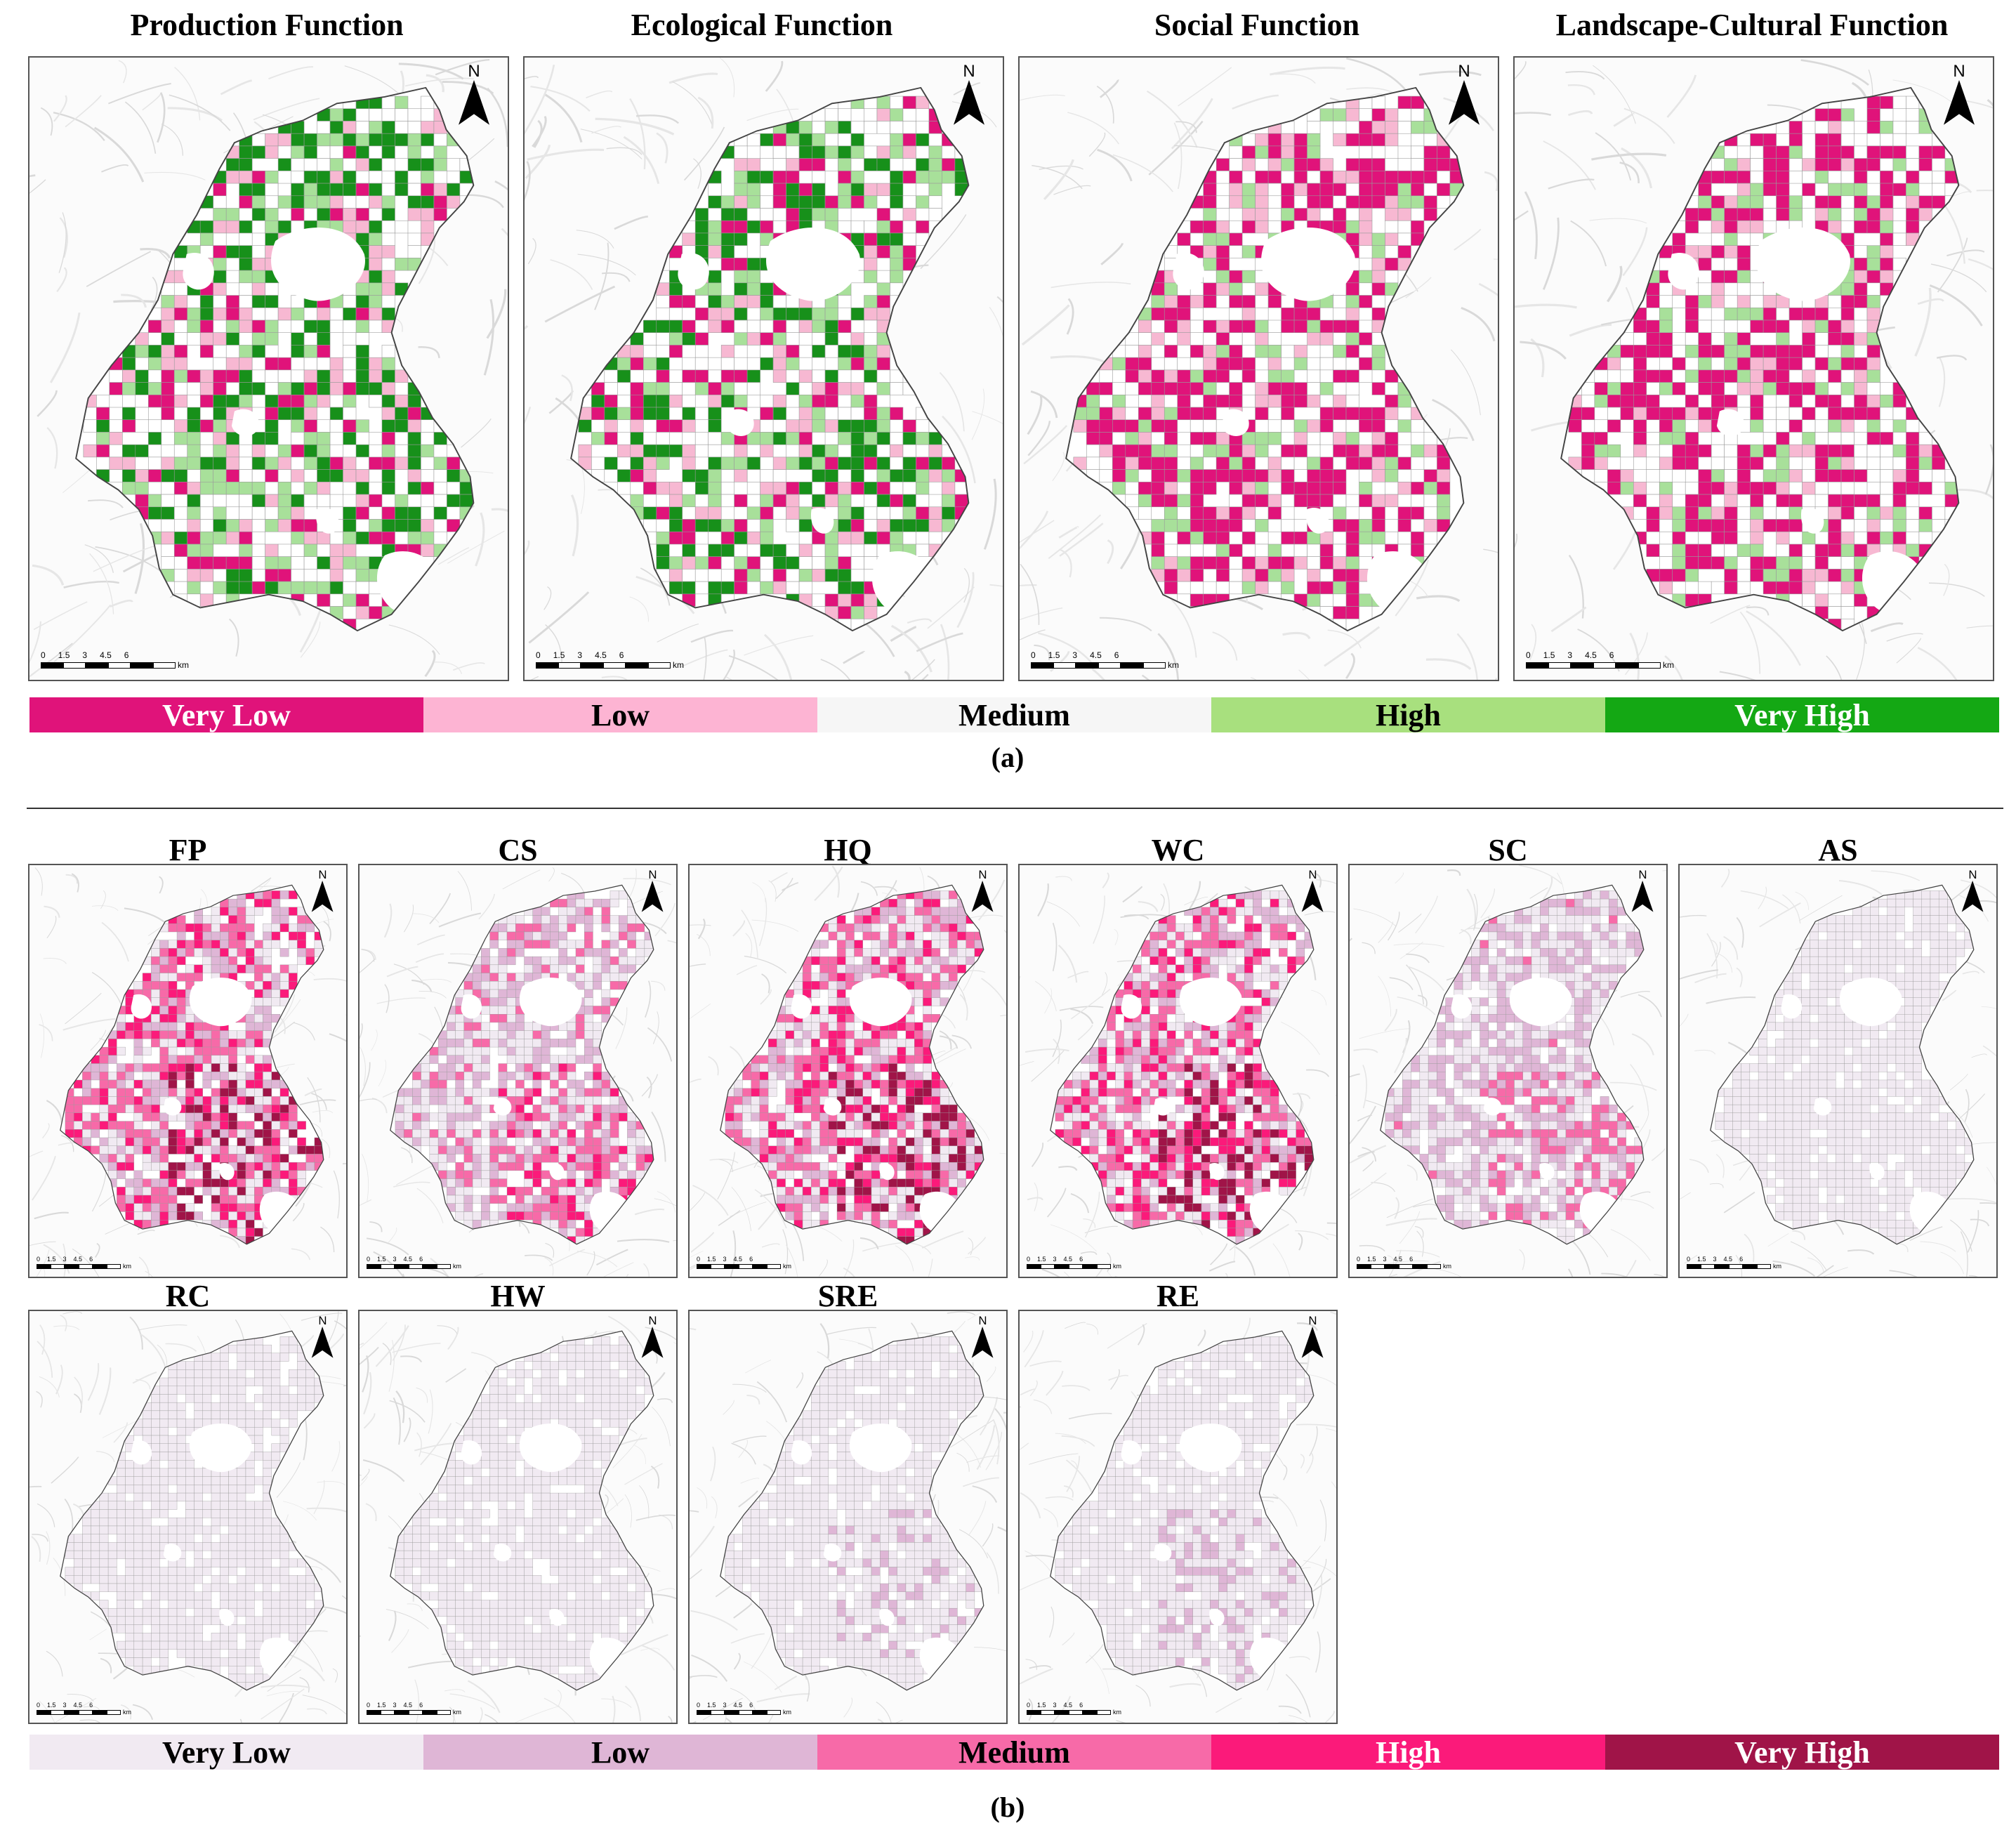 This screenshot has width=2016, height=1835. I want to click on caption-a: (a), so click(1008, 758).